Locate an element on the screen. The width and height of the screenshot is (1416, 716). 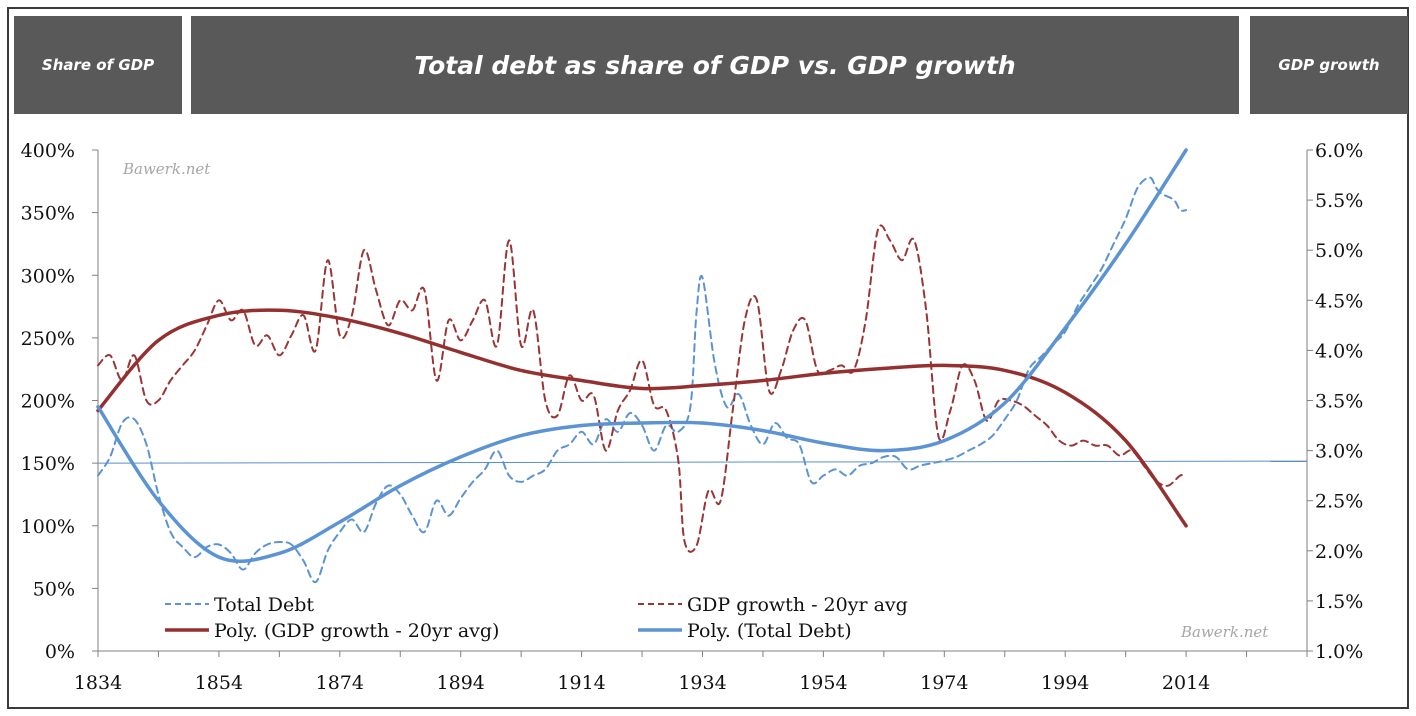
y-right-tick-label: 4.5% is located at coordinates (1339, 301).